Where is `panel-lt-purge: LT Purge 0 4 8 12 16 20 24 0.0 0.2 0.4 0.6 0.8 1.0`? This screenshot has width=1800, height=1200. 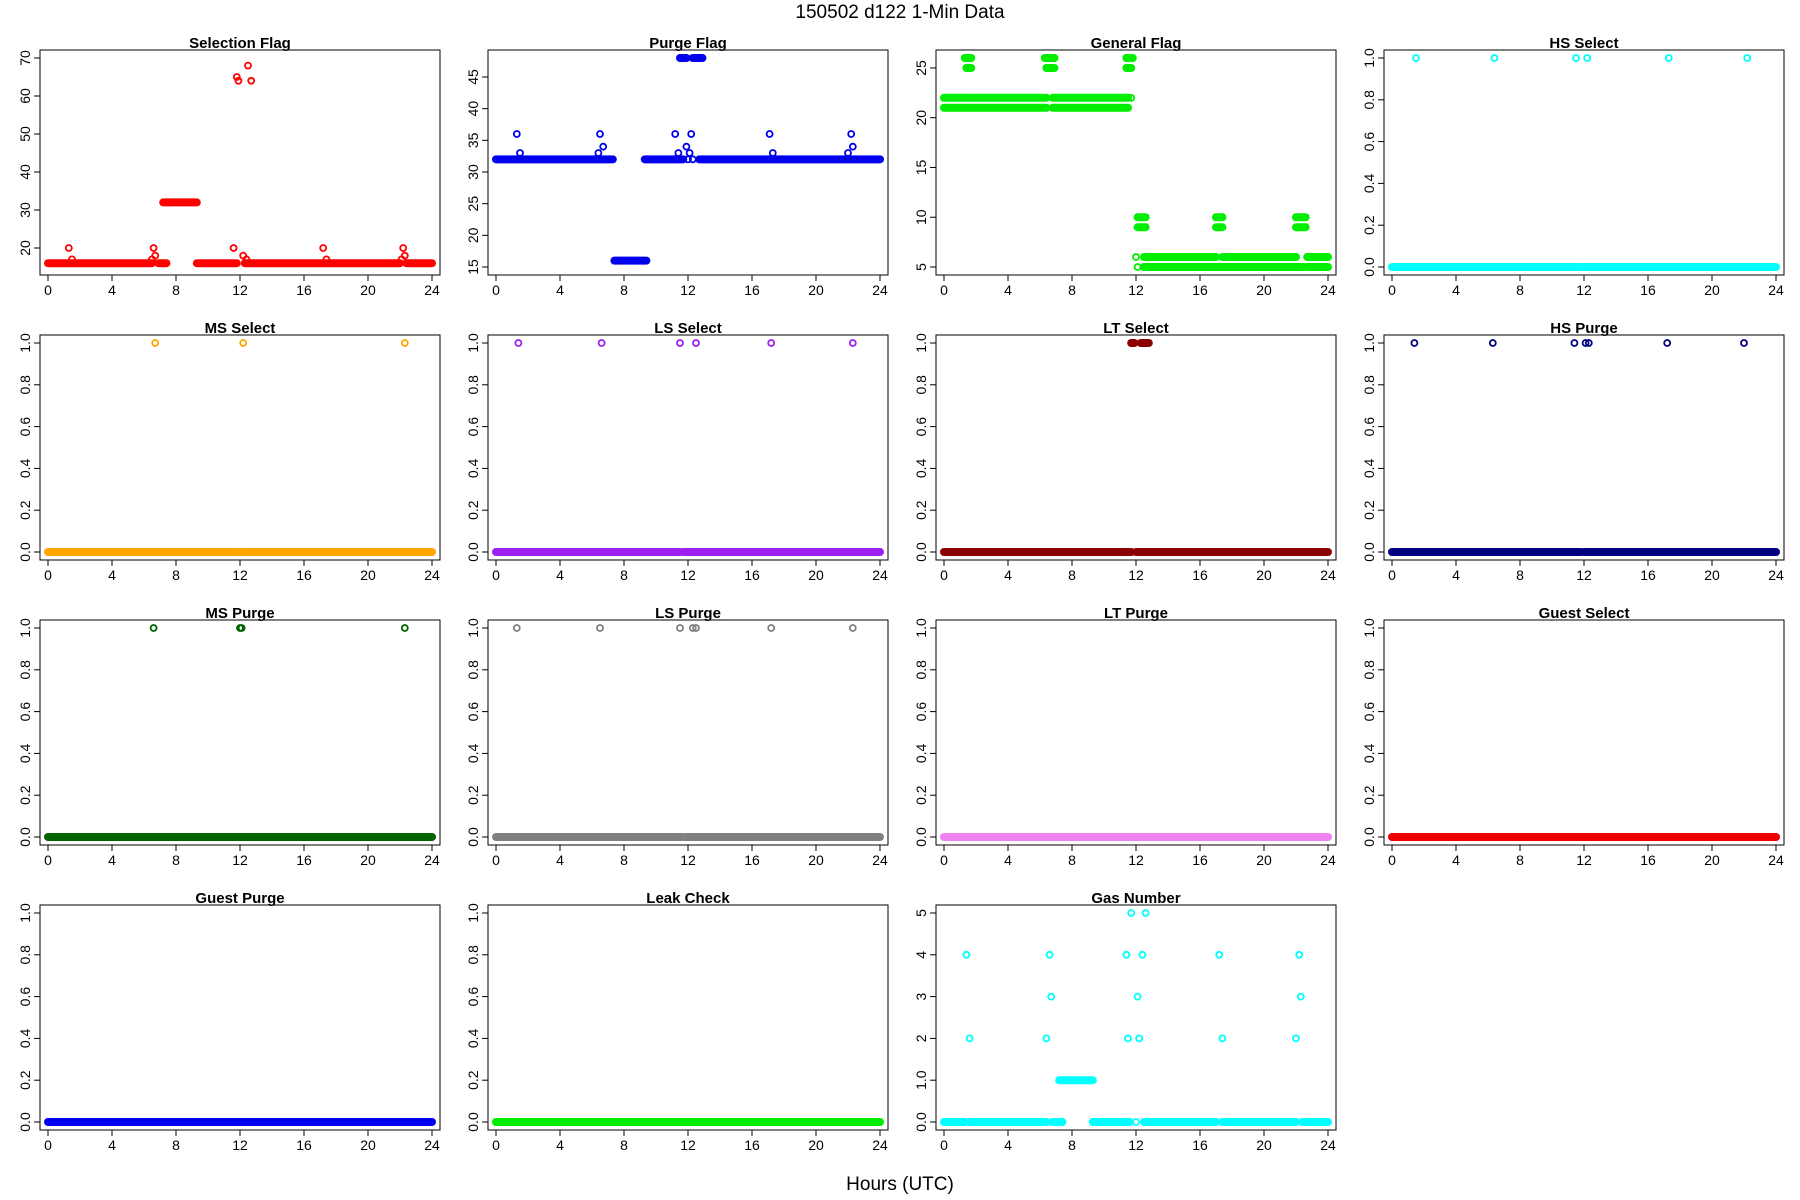 panel-lt-purge: LT Purge 0 4 8 12 16 20 24 0.0 0.2 0.4 0.6 0.8 1.0 is located at coordinates (1125, 736).